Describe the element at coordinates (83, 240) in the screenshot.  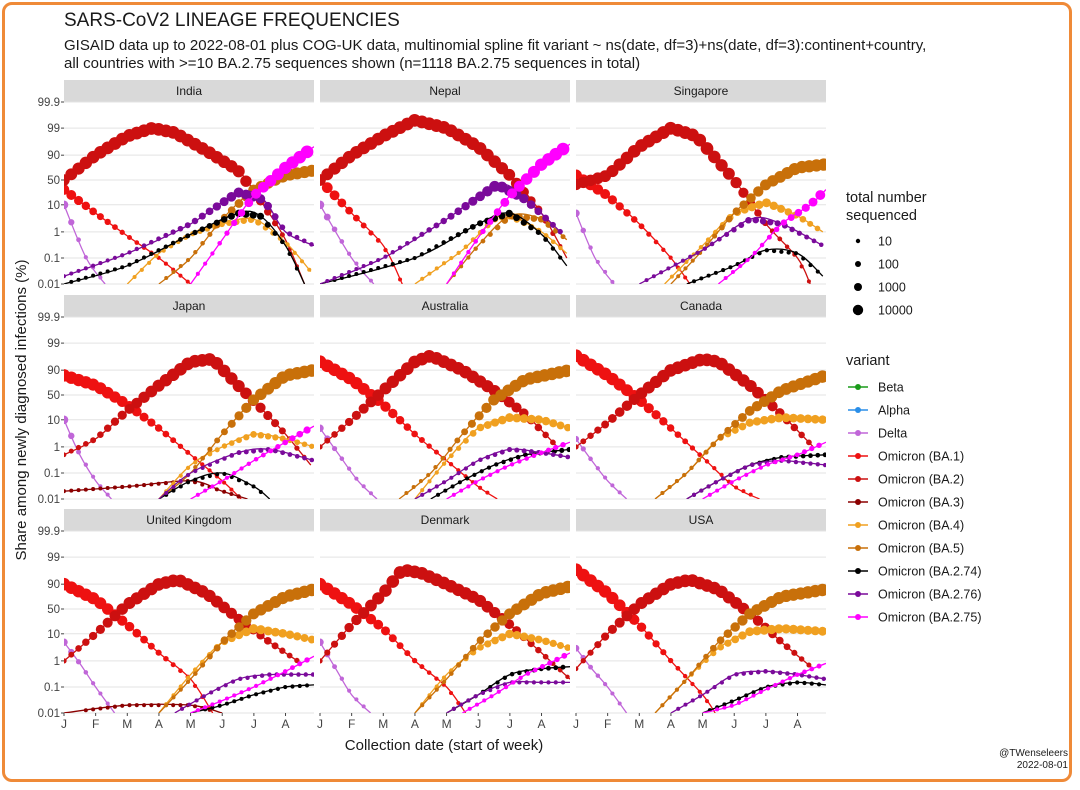
I see `points-delta` at that location.